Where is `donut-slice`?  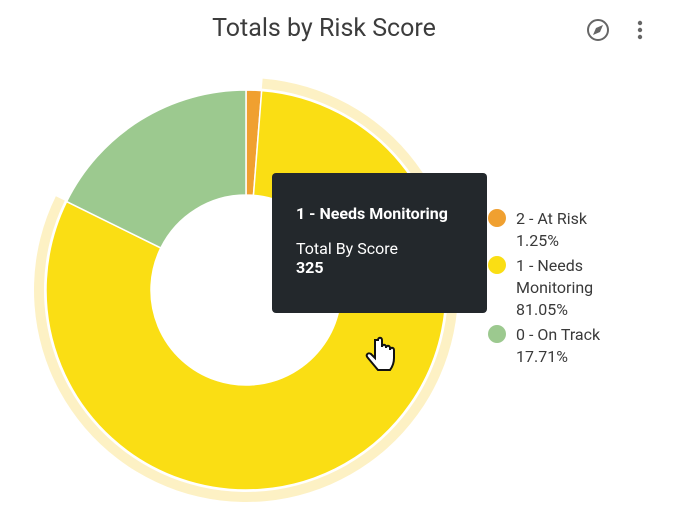 donut-slice is located at coordinates (156, 169).